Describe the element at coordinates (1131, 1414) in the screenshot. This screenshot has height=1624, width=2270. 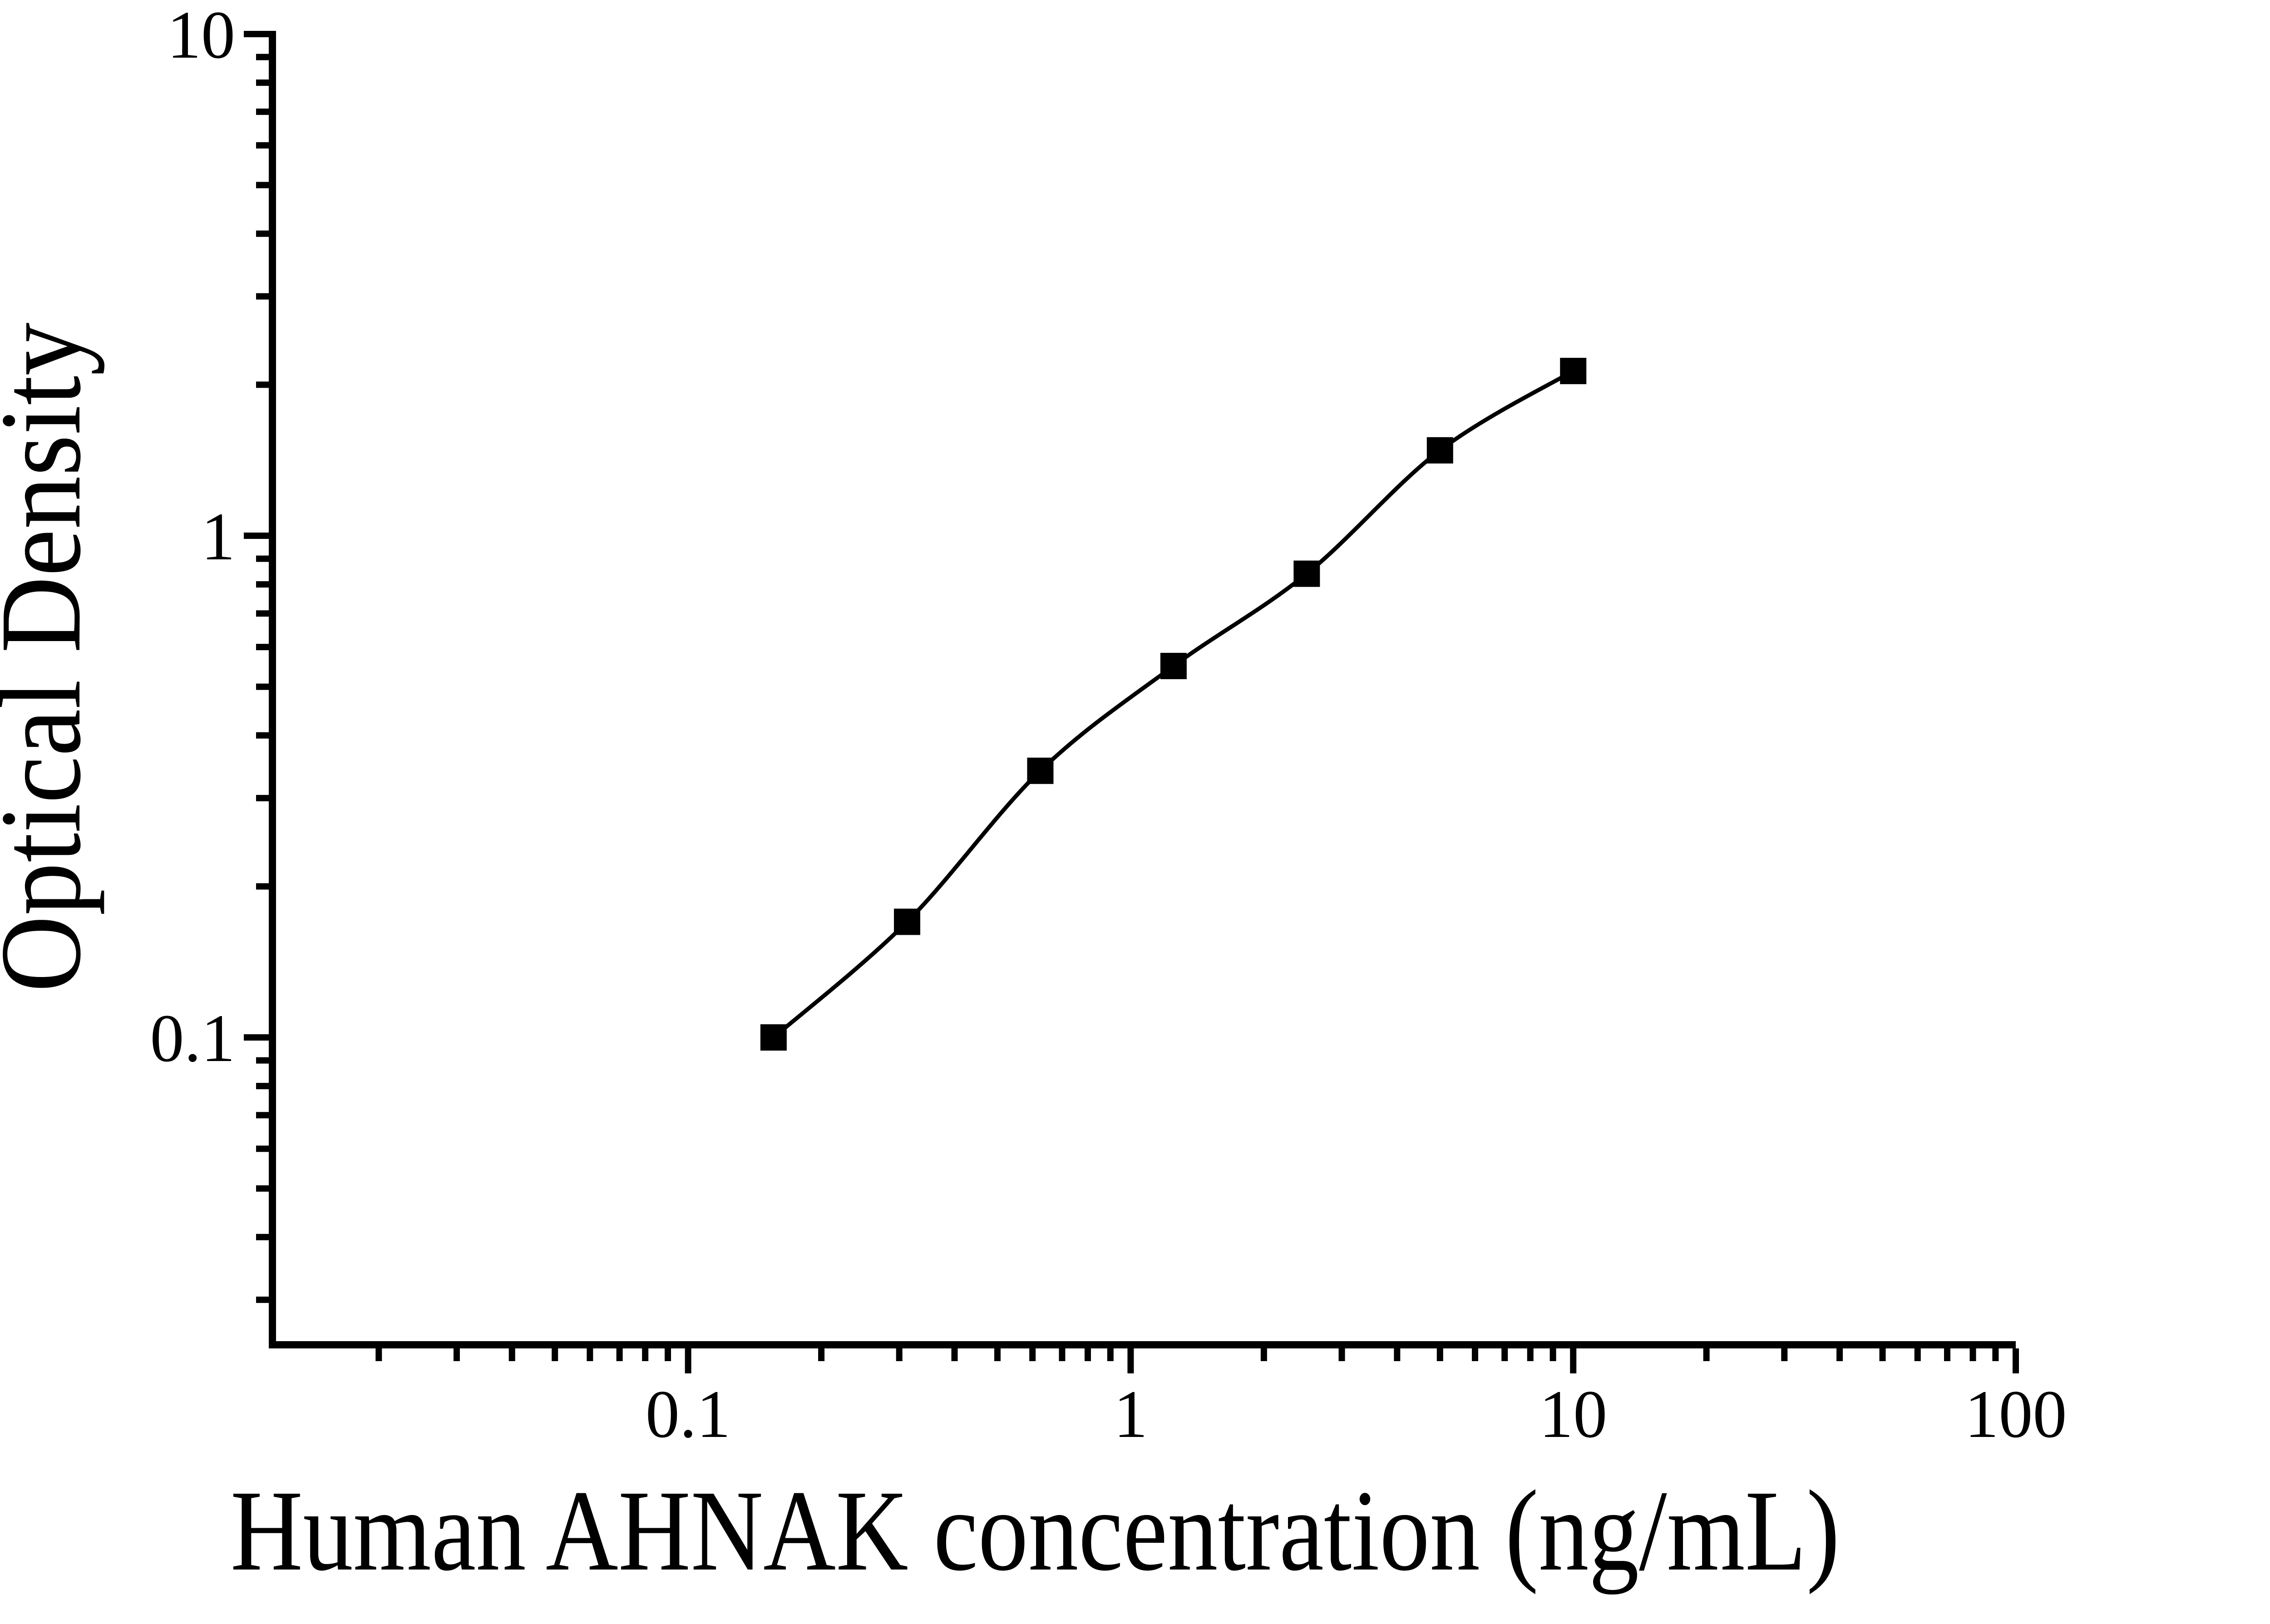
I see `x-tick-label: 1` at that location.